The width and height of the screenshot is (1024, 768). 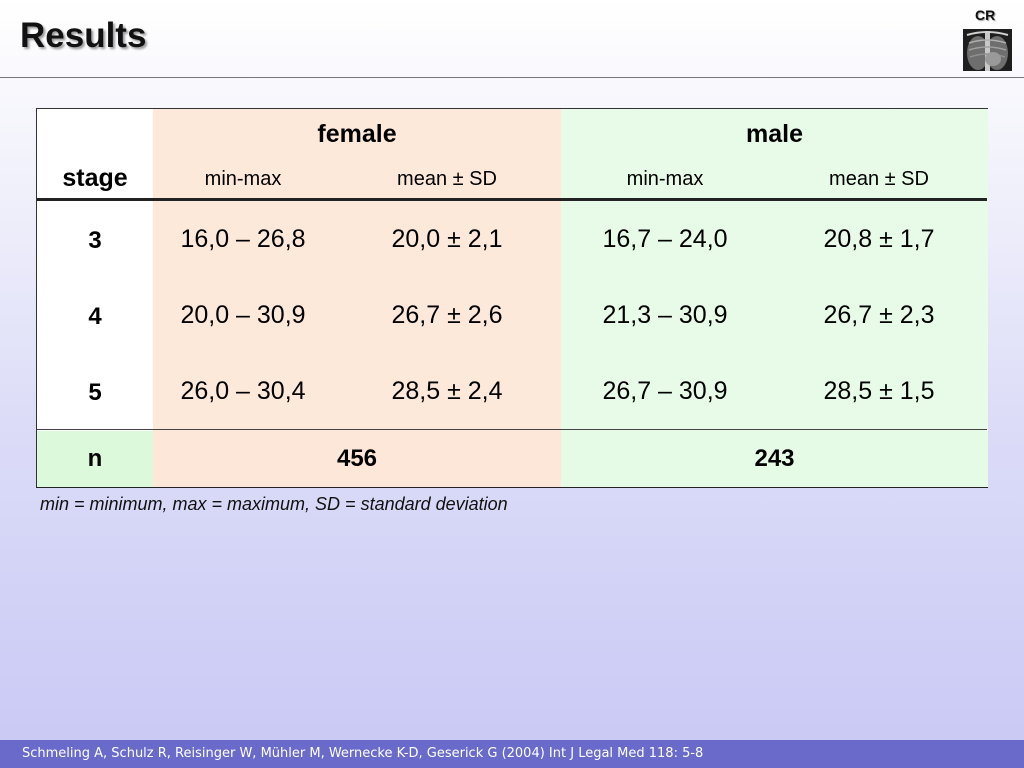 I want to click on n-row-male-bg, so click(x=774, y=459).